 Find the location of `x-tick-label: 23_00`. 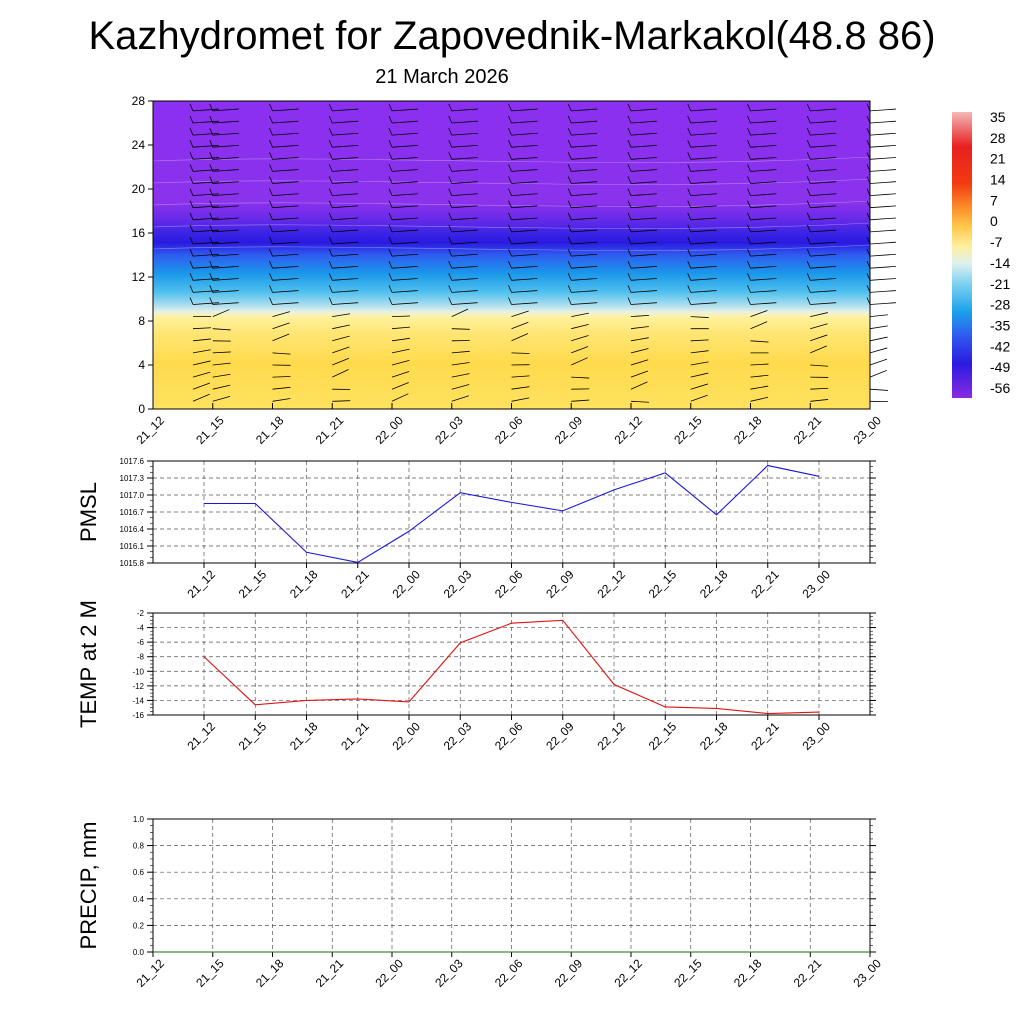

x-tick-label: 23_00 is located at coordinates (816, 736).